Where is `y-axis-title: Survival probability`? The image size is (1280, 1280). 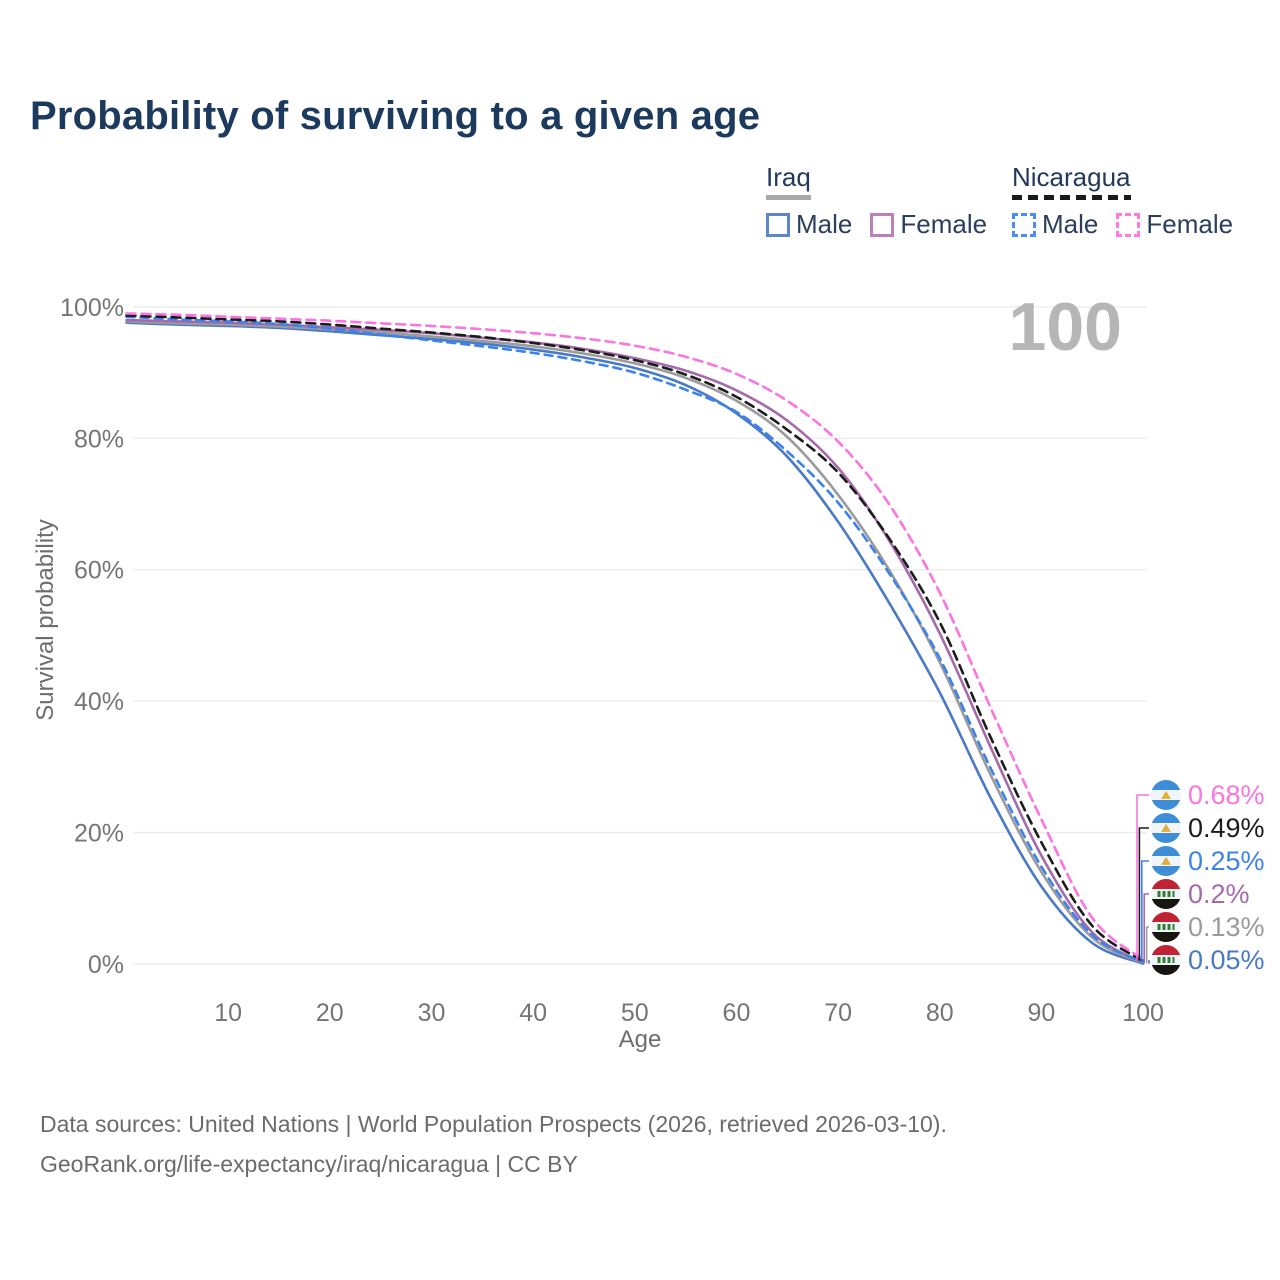 y-axis-title: Survival probability is located at coordinates (45, 620).